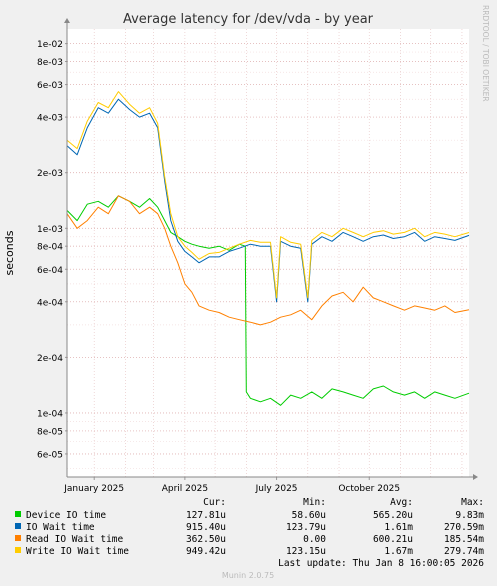 The image size is (497, 586). Describe the element at coordinates (67, 20) in the screenshot. I see `y-axis-arrow` at that location.